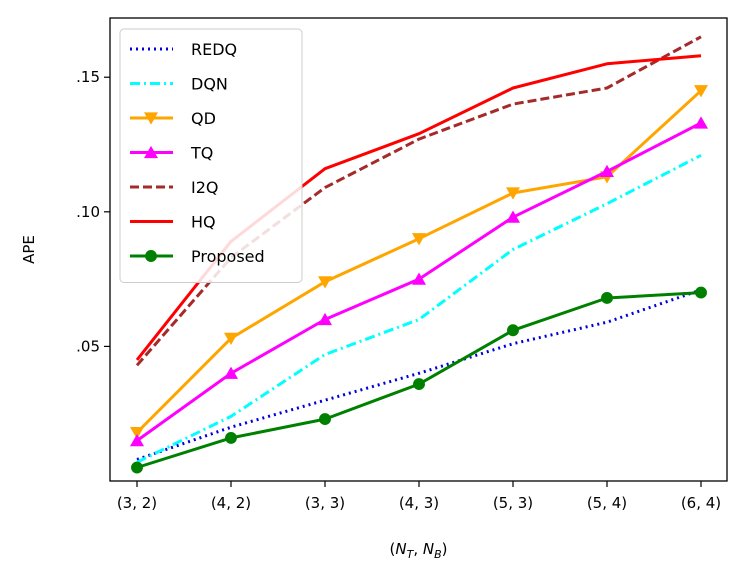 The height and width of the screenshot is (580, 751). Describe the element at coordinates (209, 84) in the screenshot. I see `legend-label-dqn: DQN` at that location.